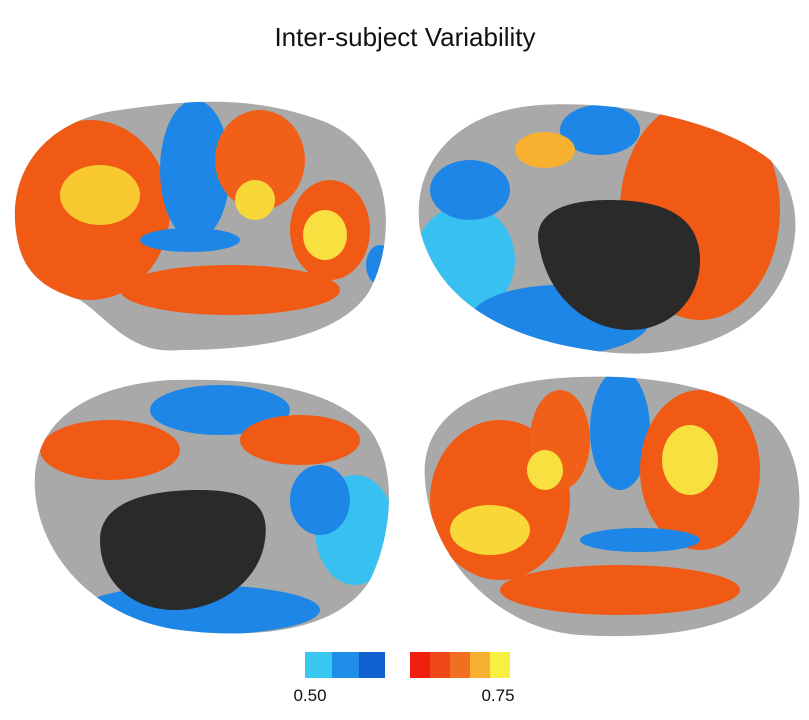 This screenshot has width=809, height=720. What do you see at coordinates (497, 695) in the screenshot?
I see `colorbar-label: 0.75` at bounding box center [497, 695].